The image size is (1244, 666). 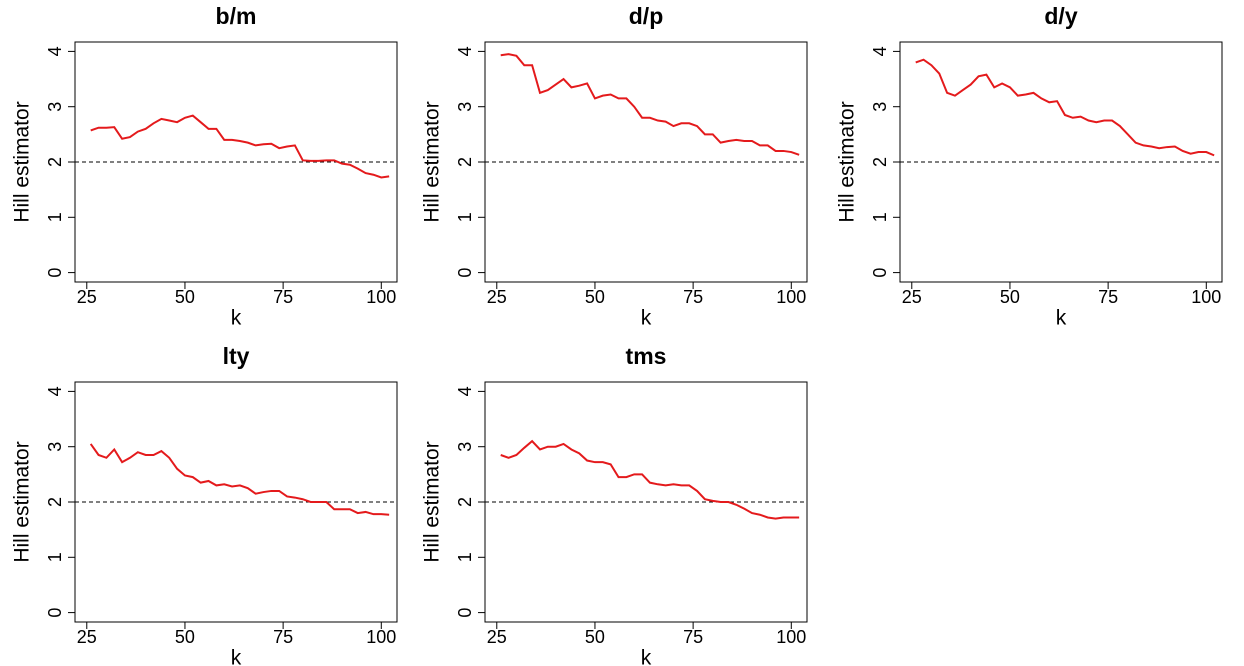 I want to click on panel-title: lty, so click(x=236, y=356).